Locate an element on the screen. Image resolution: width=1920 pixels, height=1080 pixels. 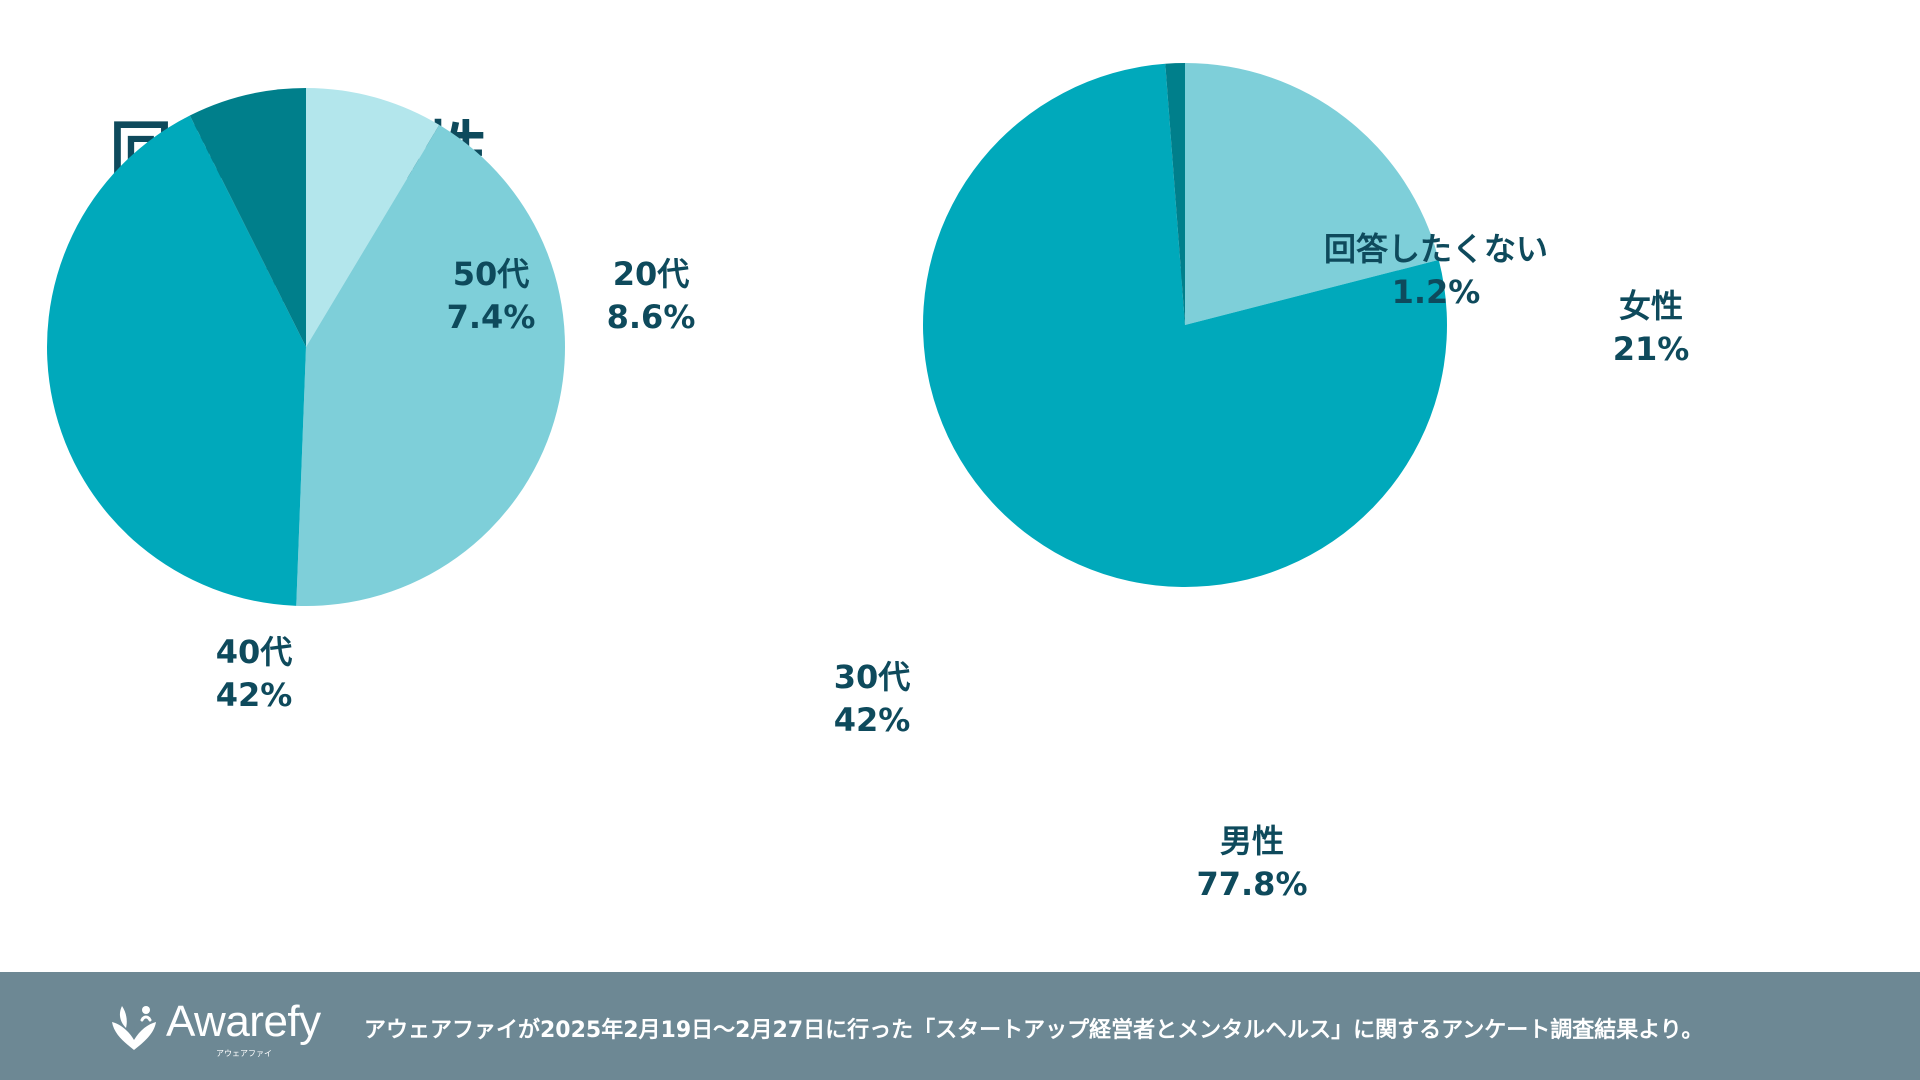
age-pie-chart is located at coordinates (306, 347).